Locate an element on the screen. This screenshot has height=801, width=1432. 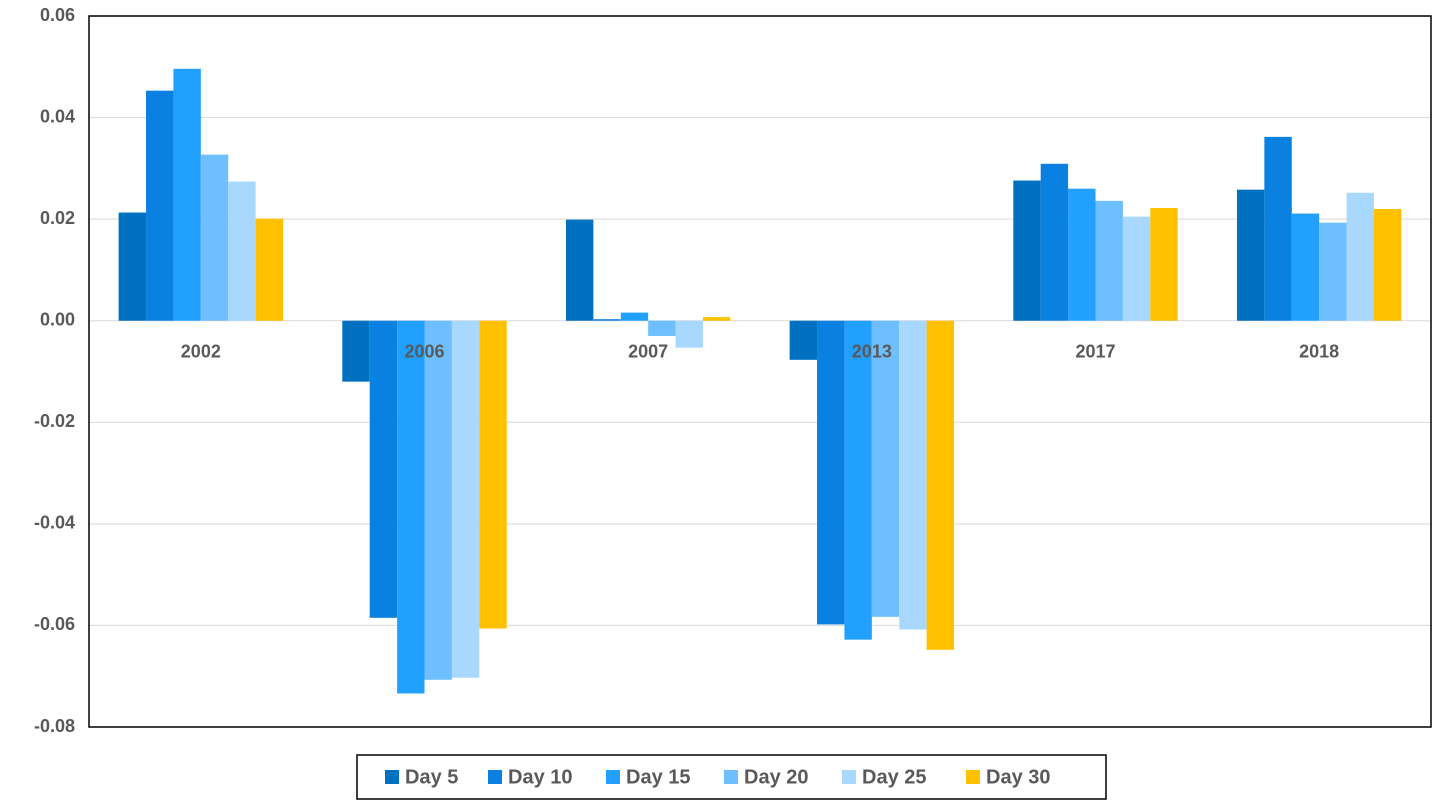
x-tick-label: 2017 is located at coordinates (1095, 351).